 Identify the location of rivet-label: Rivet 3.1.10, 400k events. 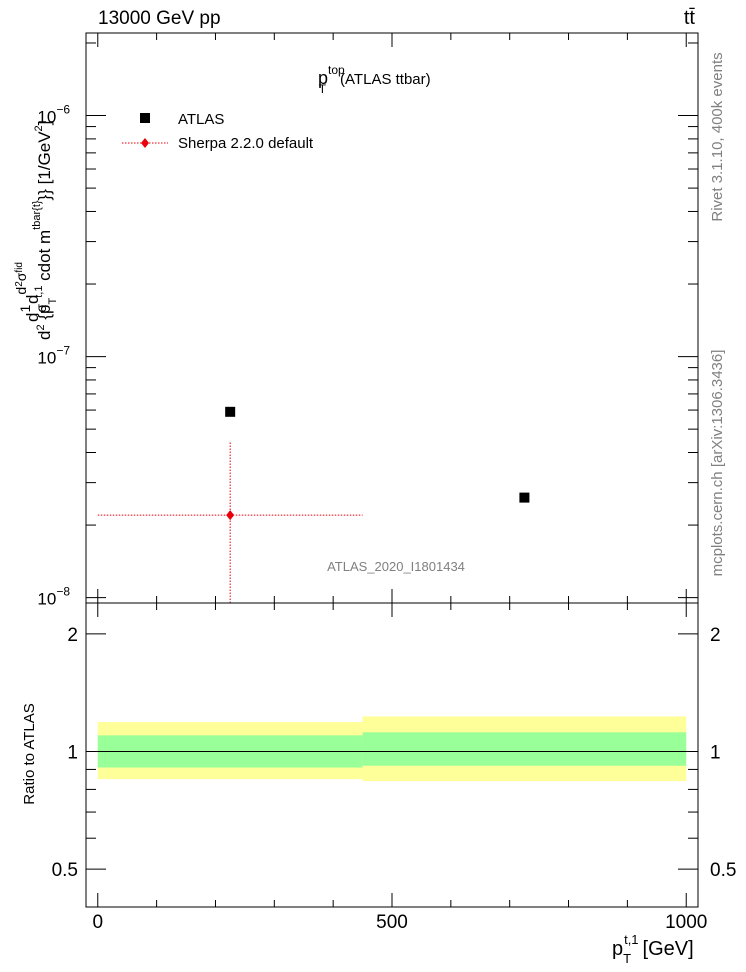
(717, 136).